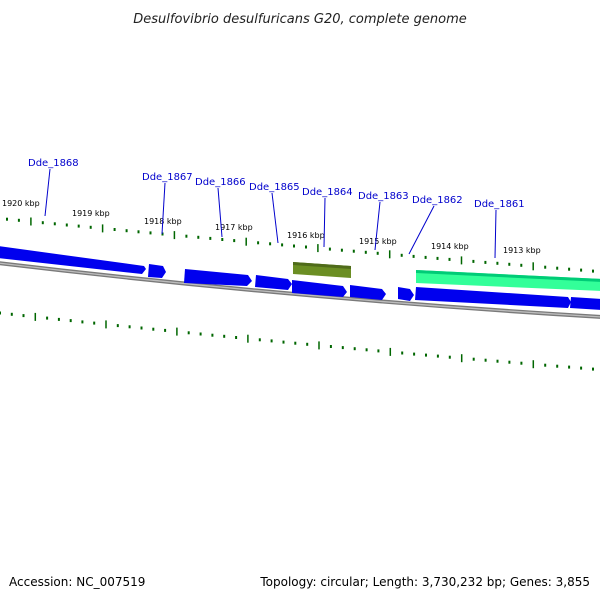 This screenshot has width=600, height=600. I want to click on gene-callouts, so click(270, 213).